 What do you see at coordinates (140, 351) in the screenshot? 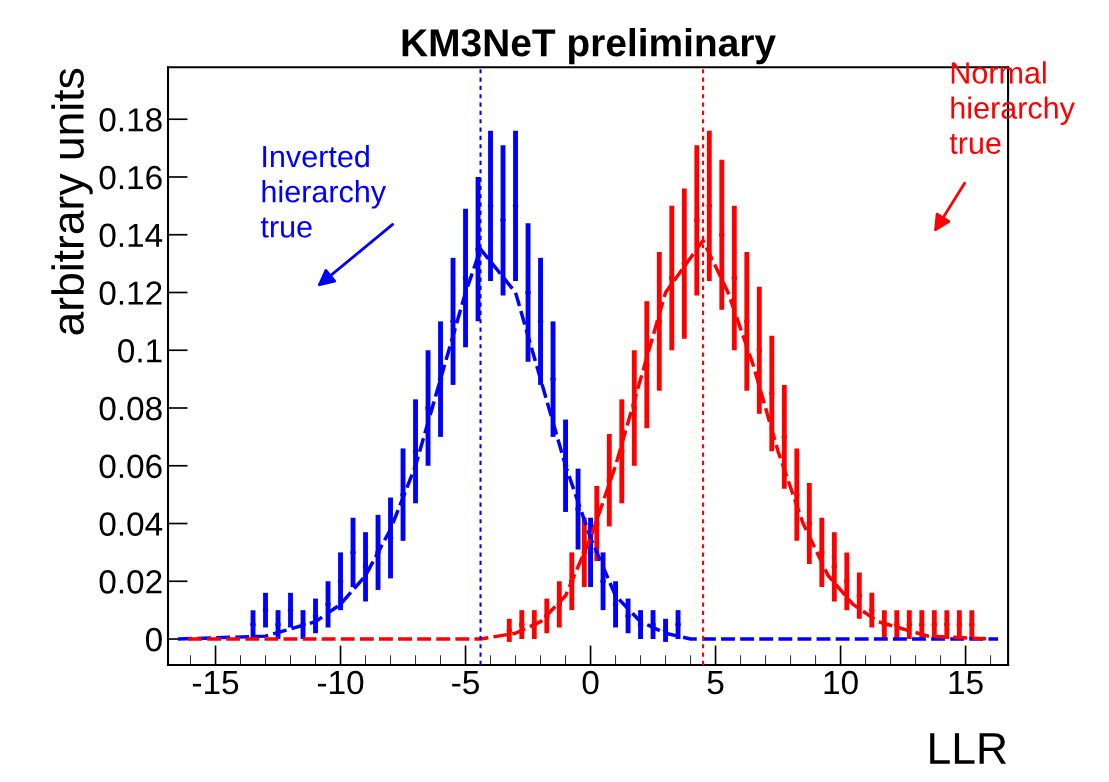
I see `y-tick-label: 0.1` at bounding box center [140, 351].